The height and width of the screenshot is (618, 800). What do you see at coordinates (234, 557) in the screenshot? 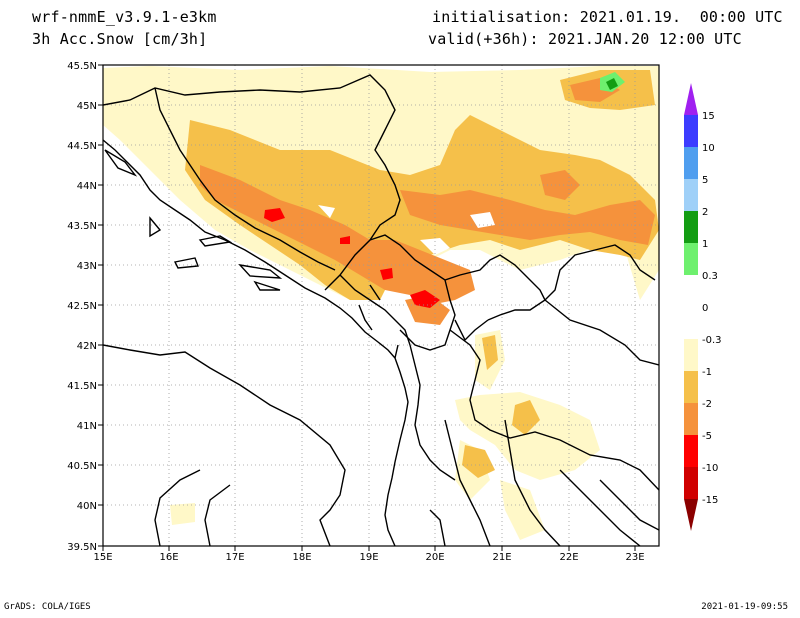
I see `lon-label: 17E` at bounding box center [234, 557].